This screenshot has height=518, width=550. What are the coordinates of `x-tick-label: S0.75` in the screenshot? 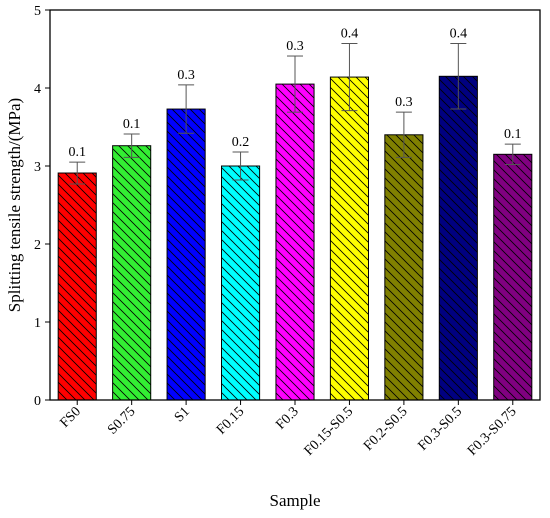 It's located at (121, 420).